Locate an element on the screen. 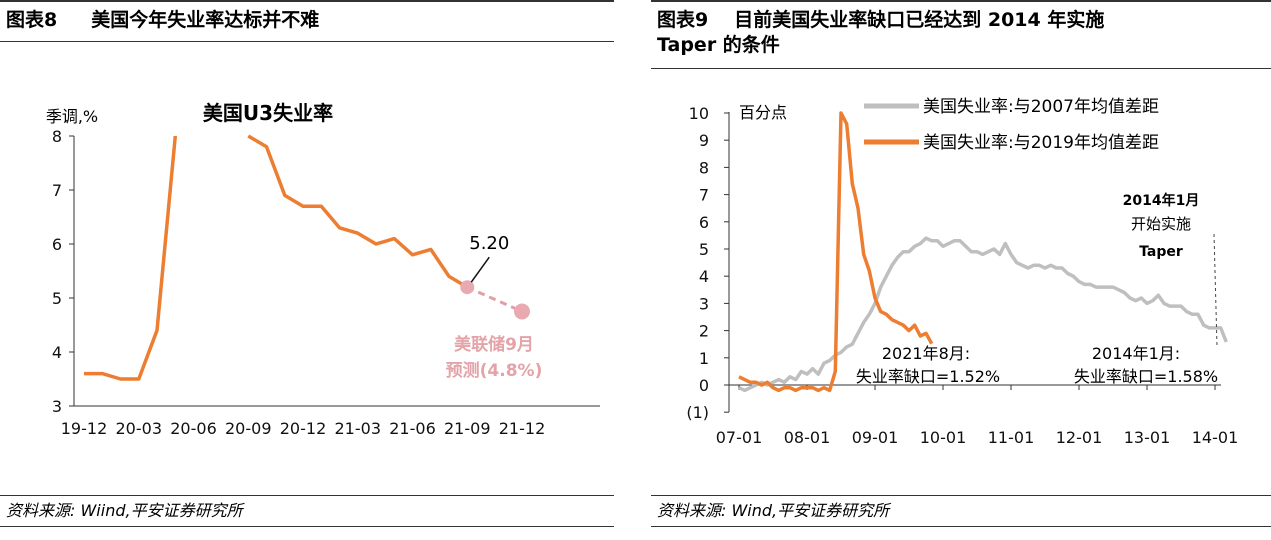 The height and width of the screenshot is (540, 1271). x-tick-label: 13-01 is located at coordinates (1147, 437).